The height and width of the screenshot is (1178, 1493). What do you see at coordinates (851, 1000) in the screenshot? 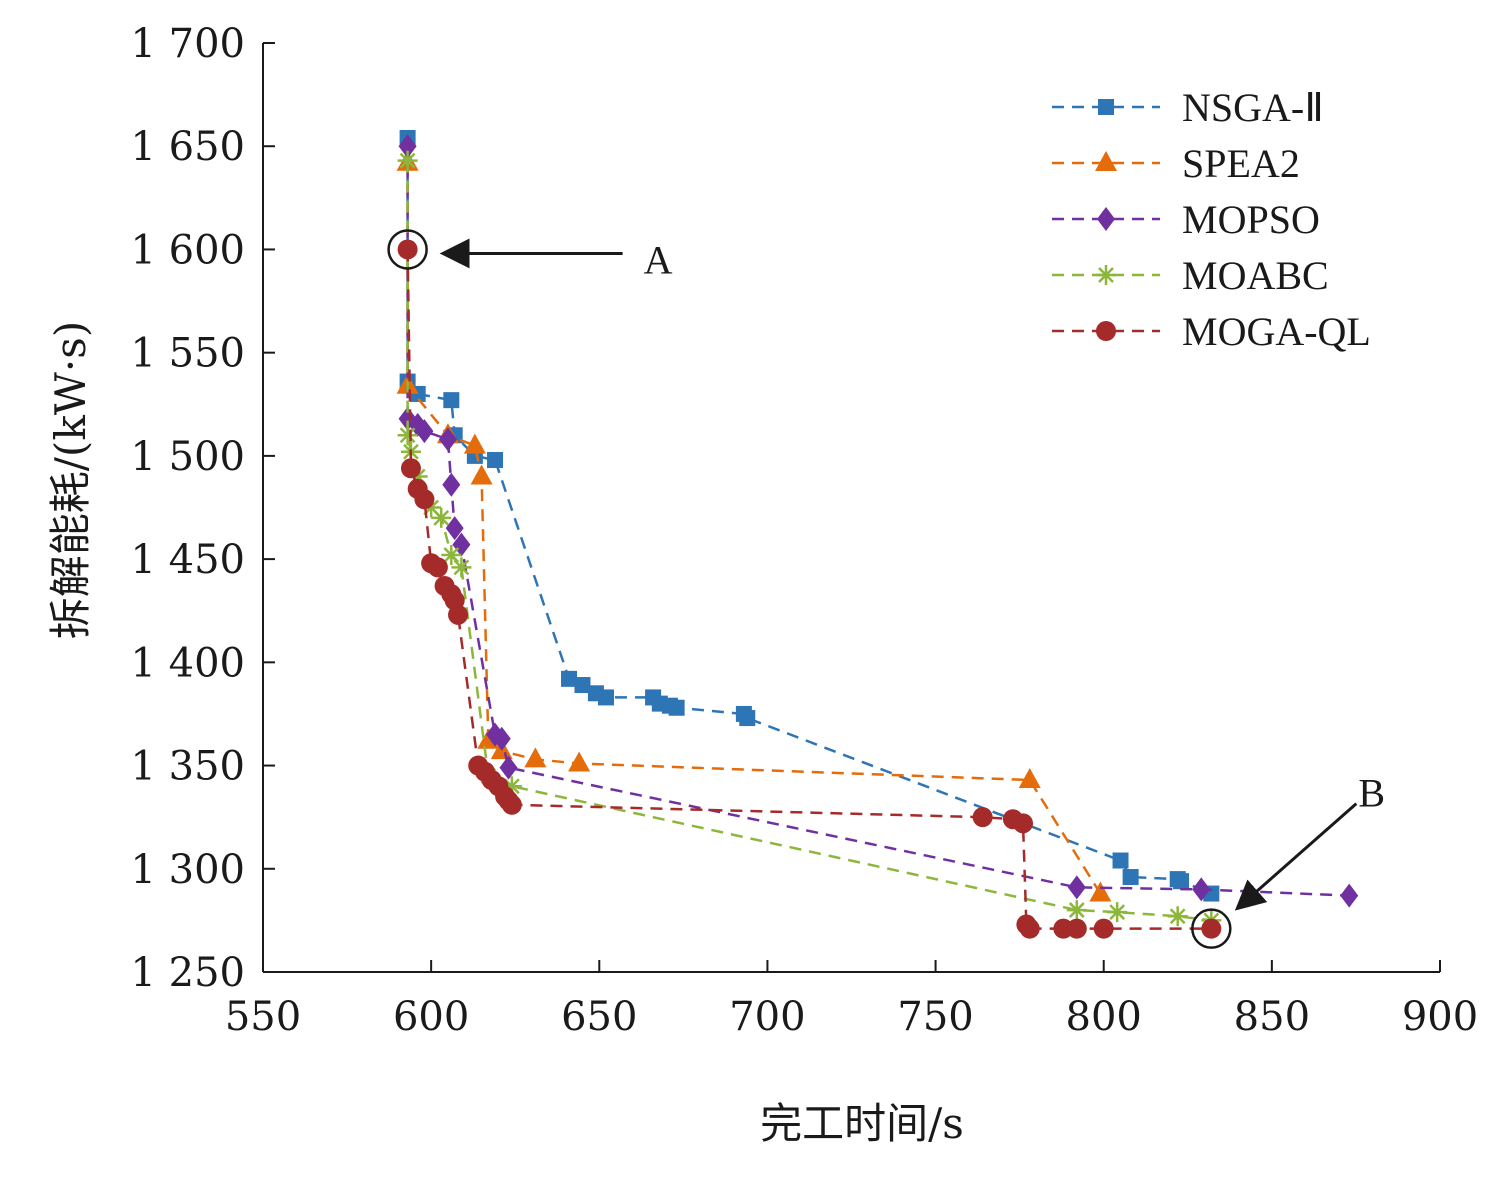
I see `x-axis-ticks: 550 600 650 700 750 800 850 900` at bounding box center [851, 1000].